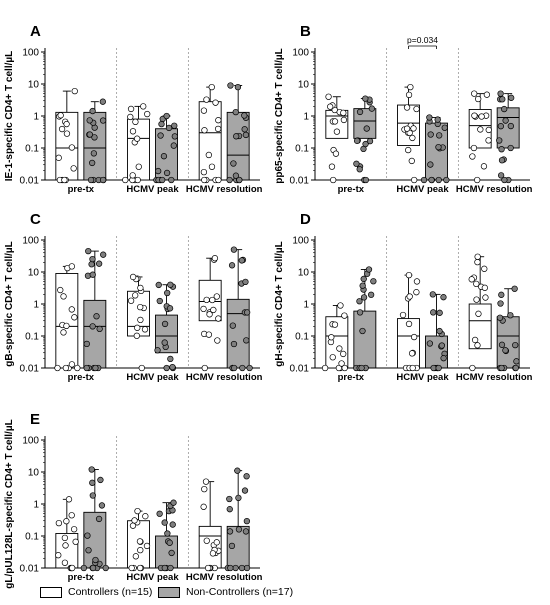 The height and width of the screenshot is (605, 550). What do you see at coordinates (110, 592) in the screenshot?
I see `legend-label-controllers: Controllers (n=15)` at bounding box center [110, 592].